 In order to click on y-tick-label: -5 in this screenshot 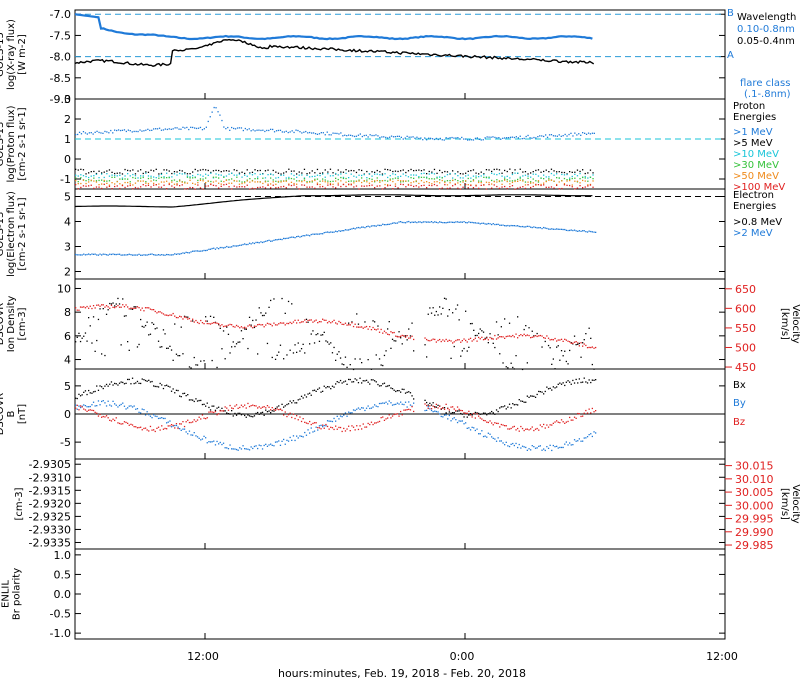, I will do `click(65, 442)`.